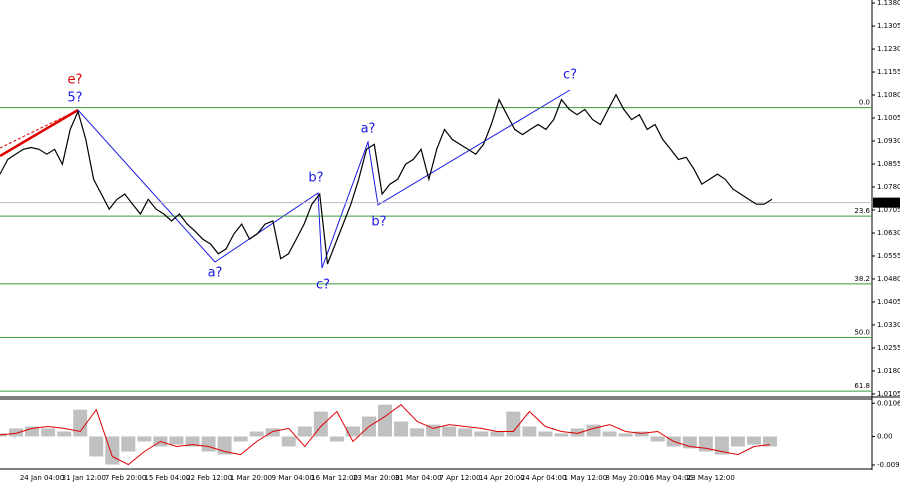 The width and height of the screenshot is (900, 485). I want to click on x-tick-label: 15 Feb 04:00, so click(167, 478).